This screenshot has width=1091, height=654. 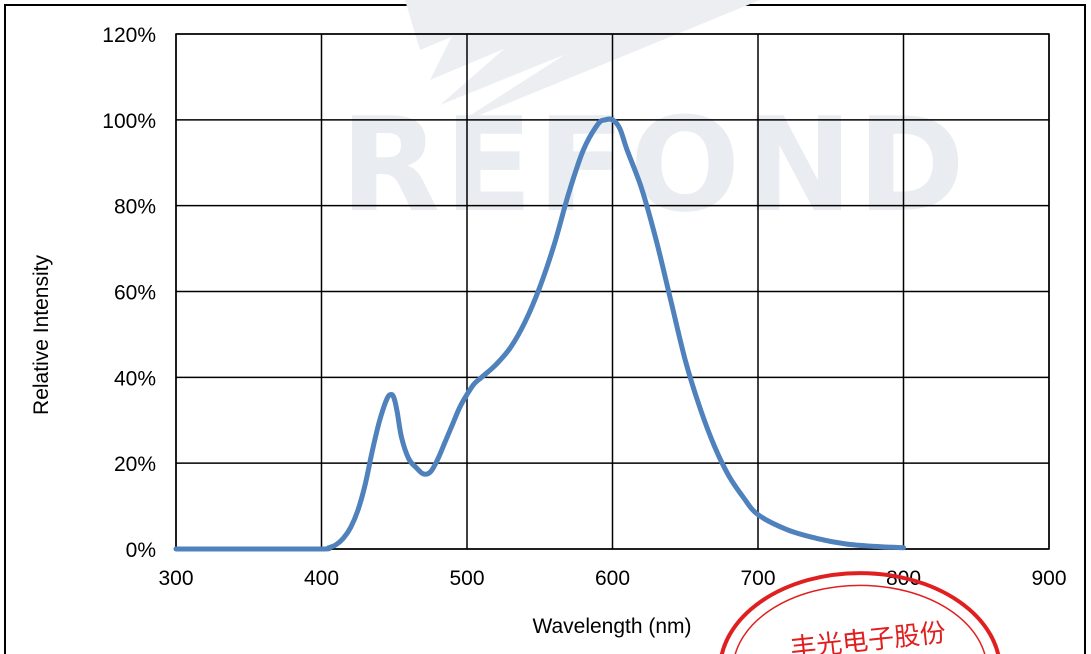 I want to click on x-tick-label: 300, so click(x=175, y=578).